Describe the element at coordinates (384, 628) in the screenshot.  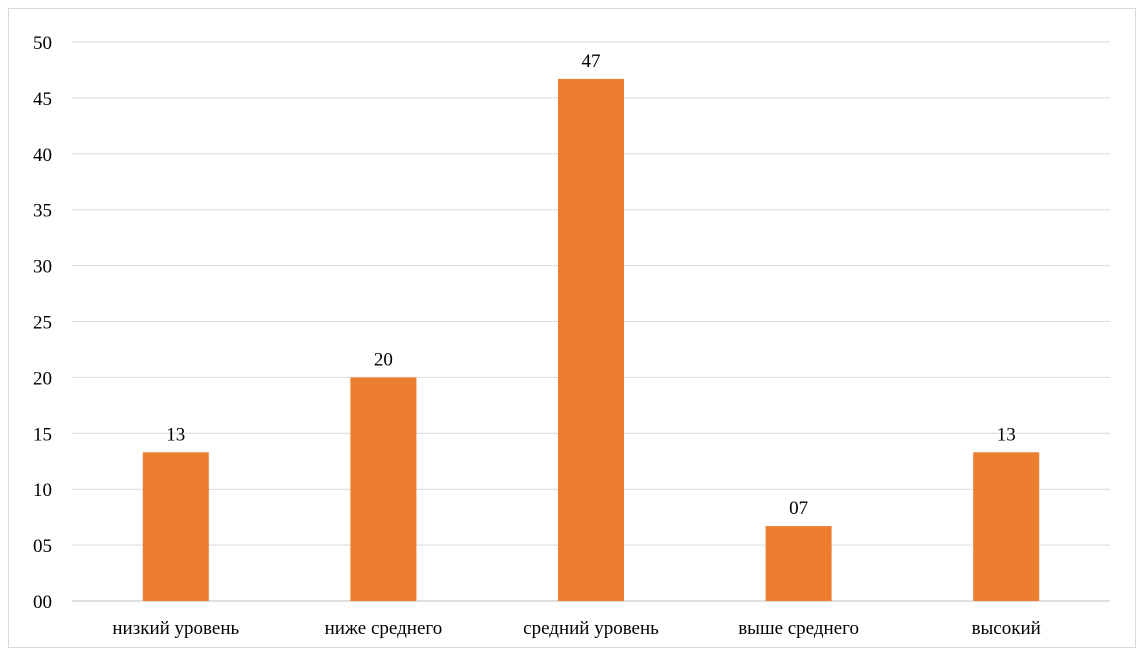
I see `x-category-label: ниже среднего` at that location.